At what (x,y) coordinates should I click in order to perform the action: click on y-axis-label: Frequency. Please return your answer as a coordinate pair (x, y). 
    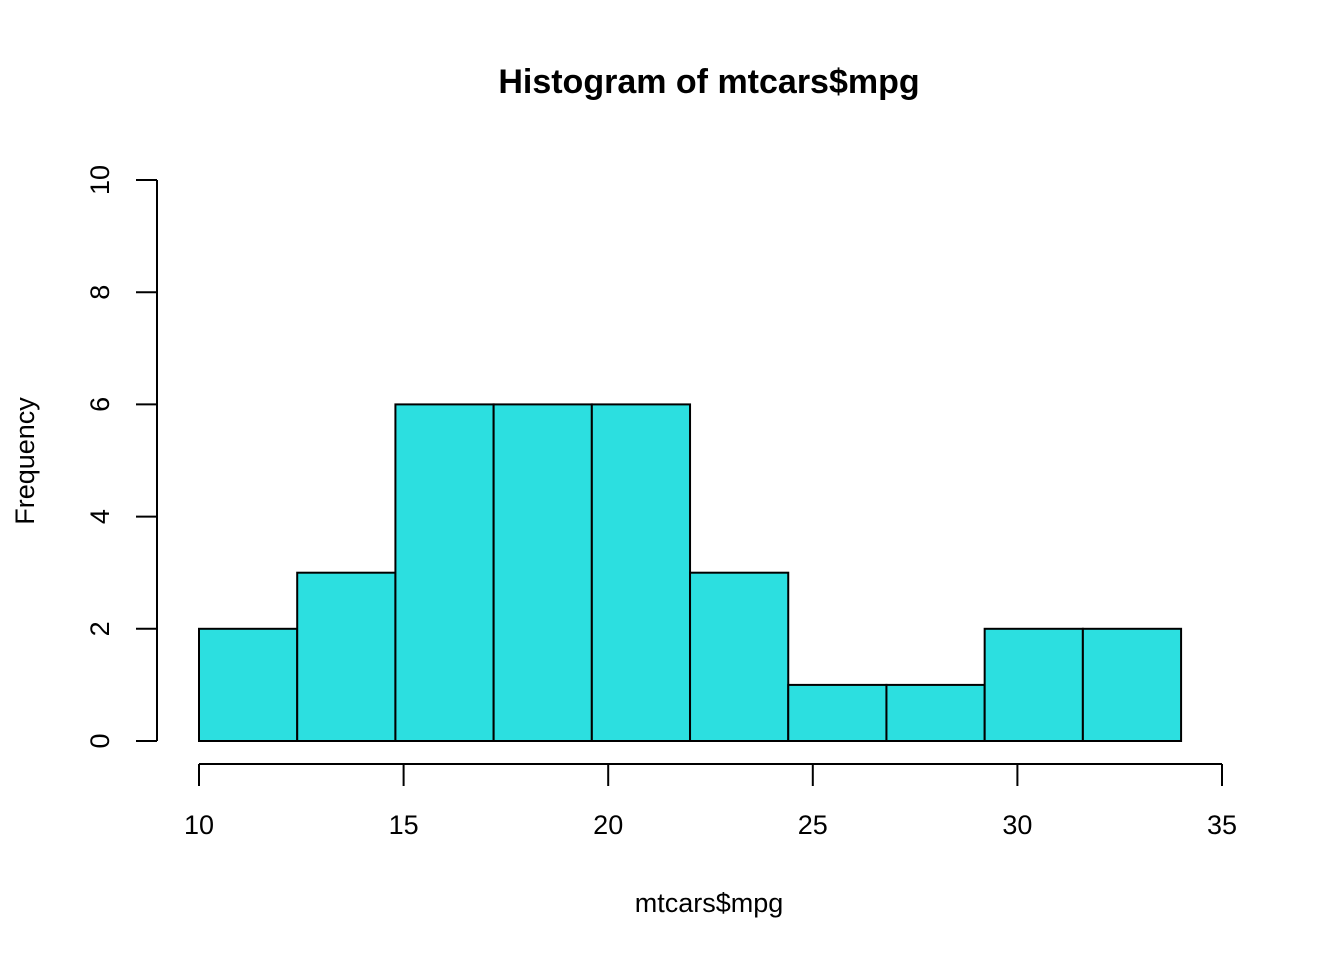
    Looking at the image, I should click on (25, 461).